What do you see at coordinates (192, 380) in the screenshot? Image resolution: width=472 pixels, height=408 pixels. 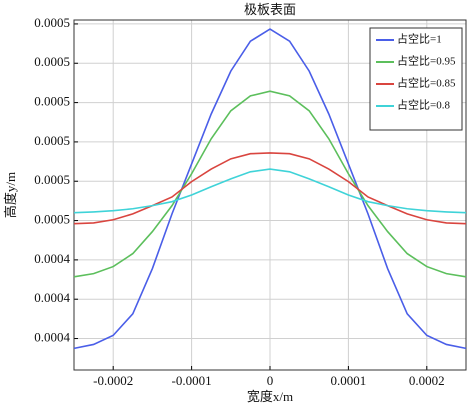 I see `x-tick-label: -0.0001` at bounding box center [192, 380].